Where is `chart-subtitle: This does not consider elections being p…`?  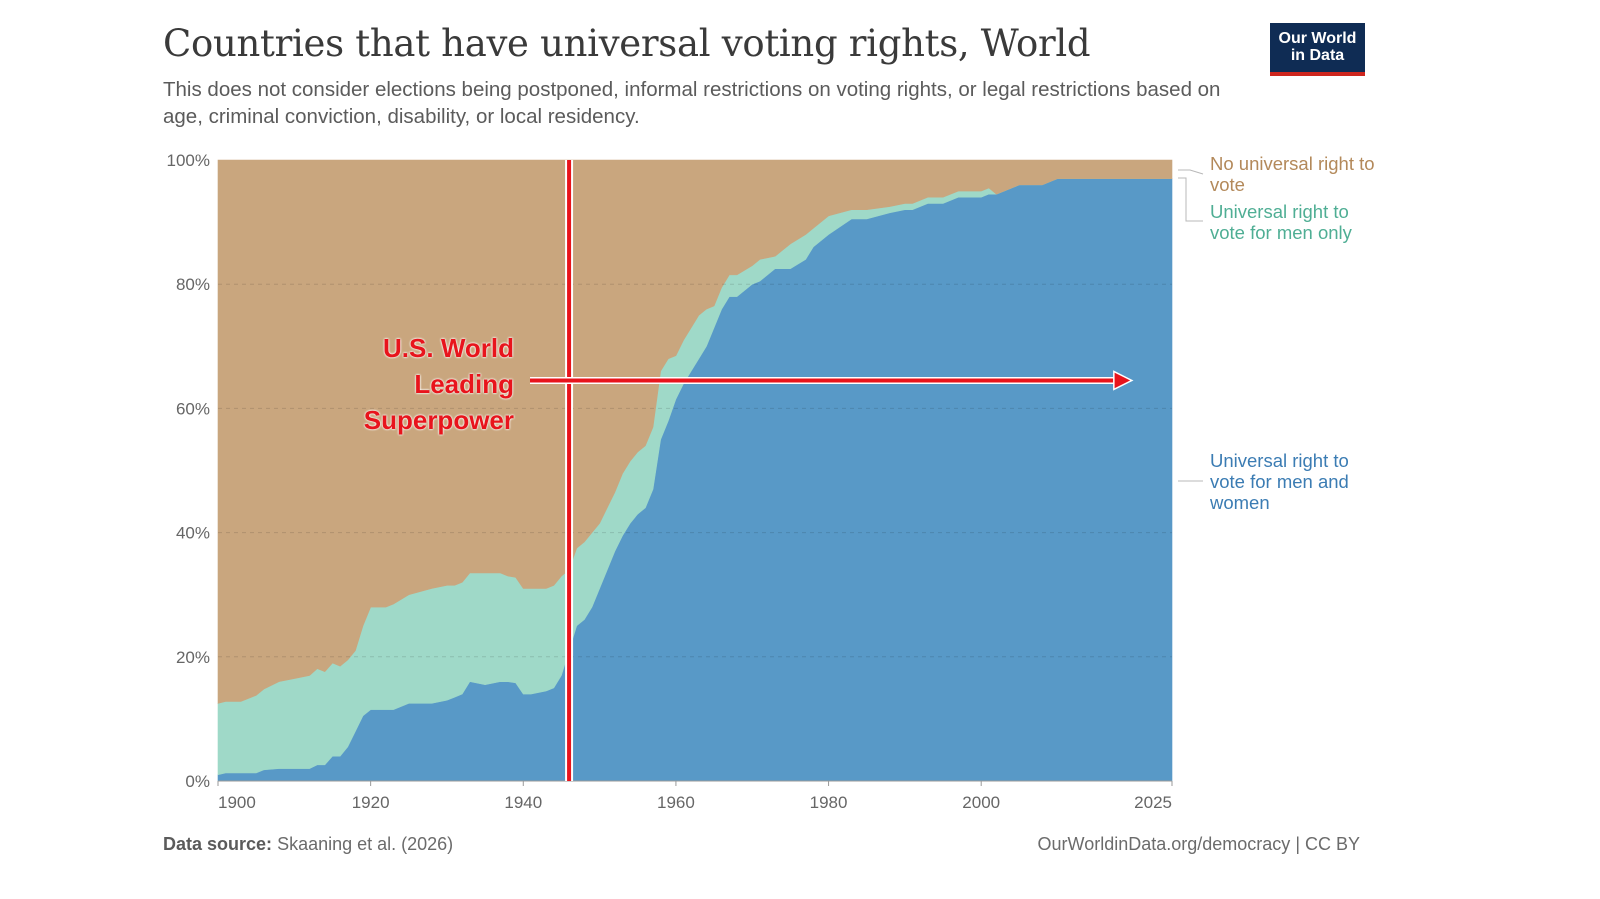 chart-subtitle: This does not consider elections being p… is located at coordinates (692, 103).